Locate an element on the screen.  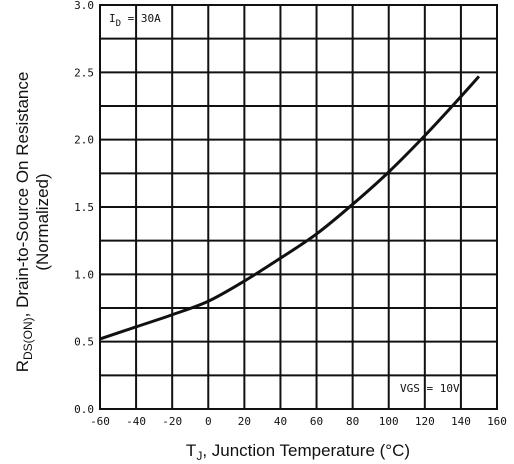
y-tick-label: 2.0 is located at coordinates (84, 140).